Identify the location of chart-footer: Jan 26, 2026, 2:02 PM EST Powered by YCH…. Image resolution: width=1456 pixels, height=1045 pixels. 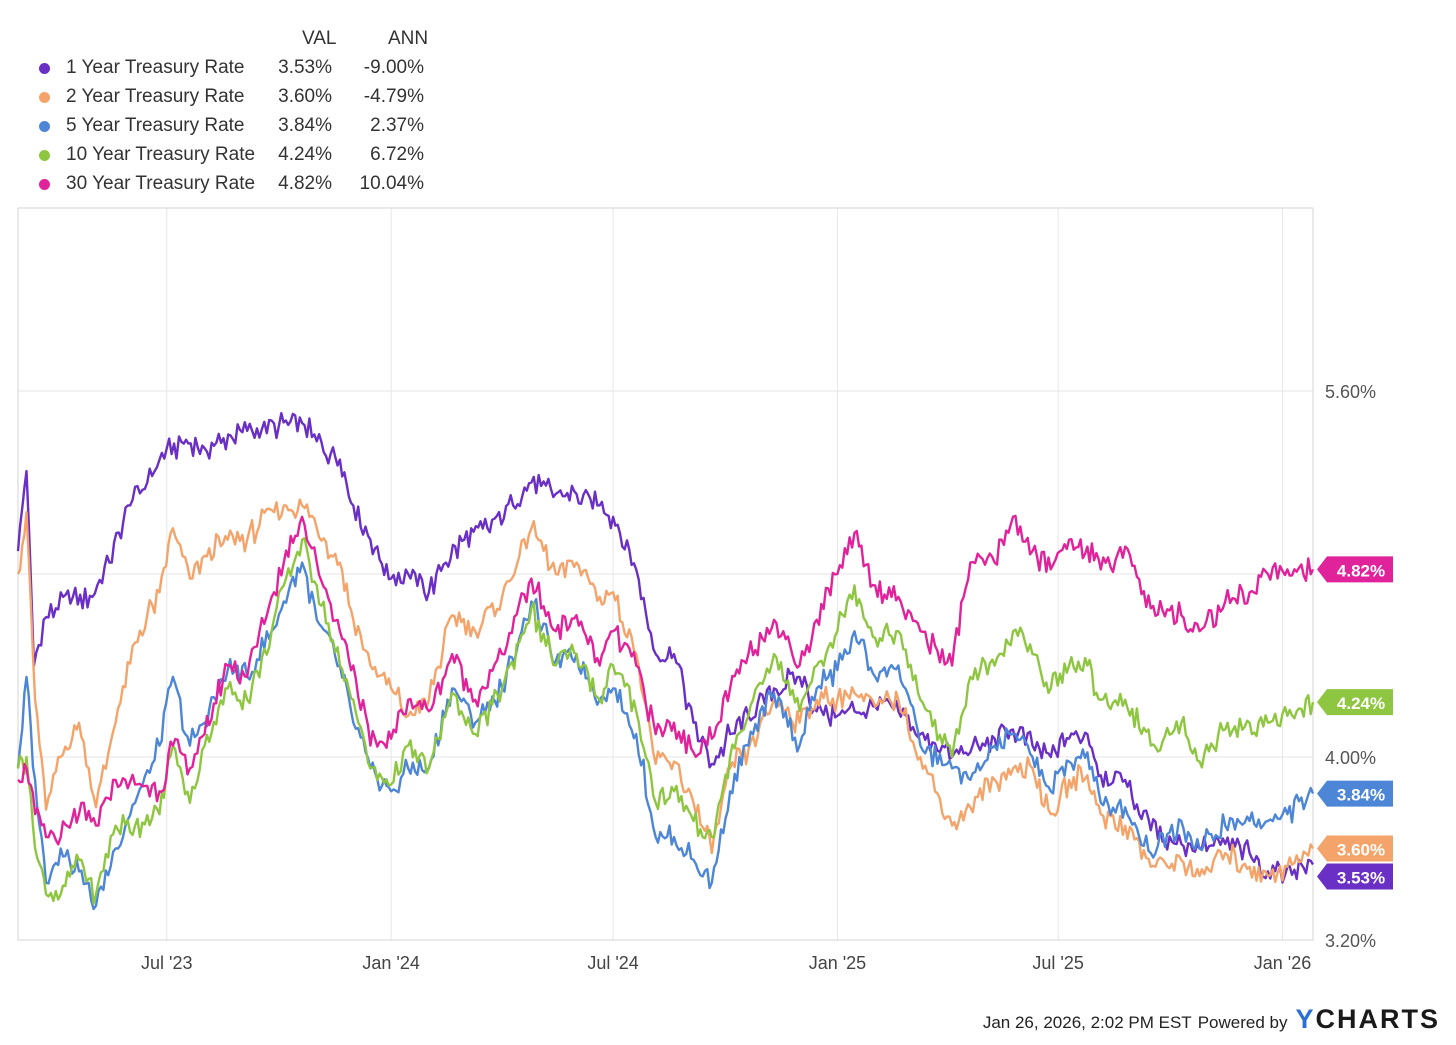
(1211, 1019).